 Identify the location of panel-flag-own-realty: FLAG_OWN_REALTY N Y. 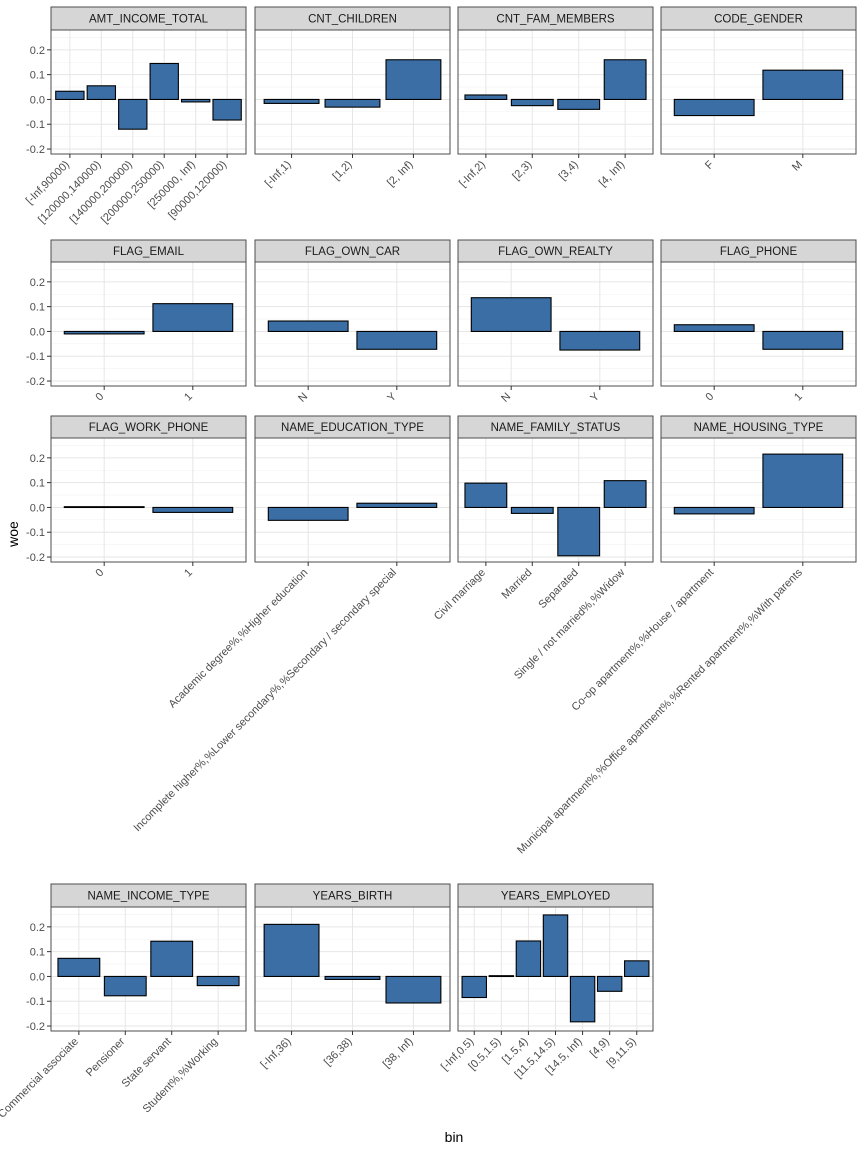
(555, 322).